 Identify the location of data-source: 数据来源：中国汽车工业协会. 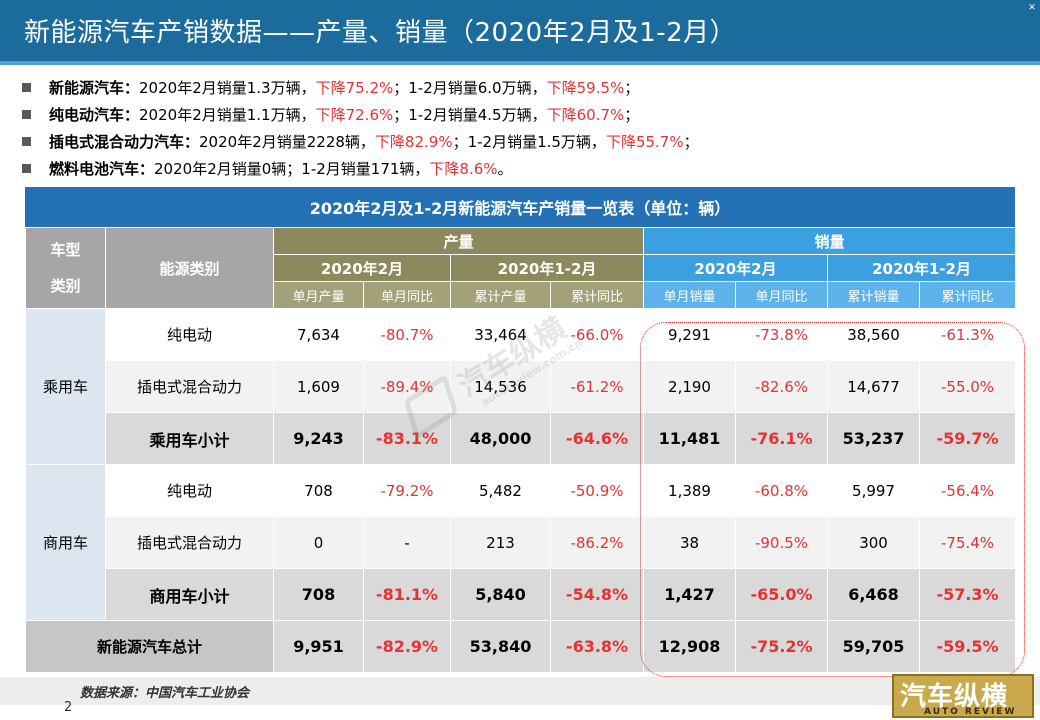
(165, 693).